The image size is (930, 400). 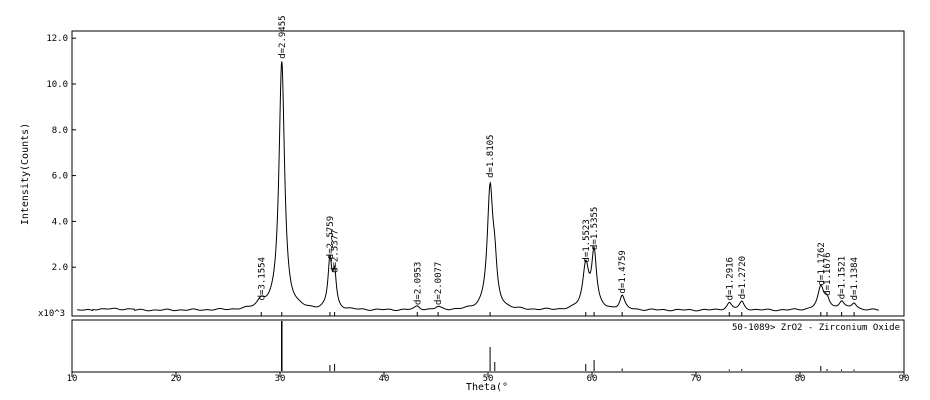 What do you see at coordinates (60, 222) in the screenshot?
I see `y-tick-label: 4.0` at bounding box center [60, 222].